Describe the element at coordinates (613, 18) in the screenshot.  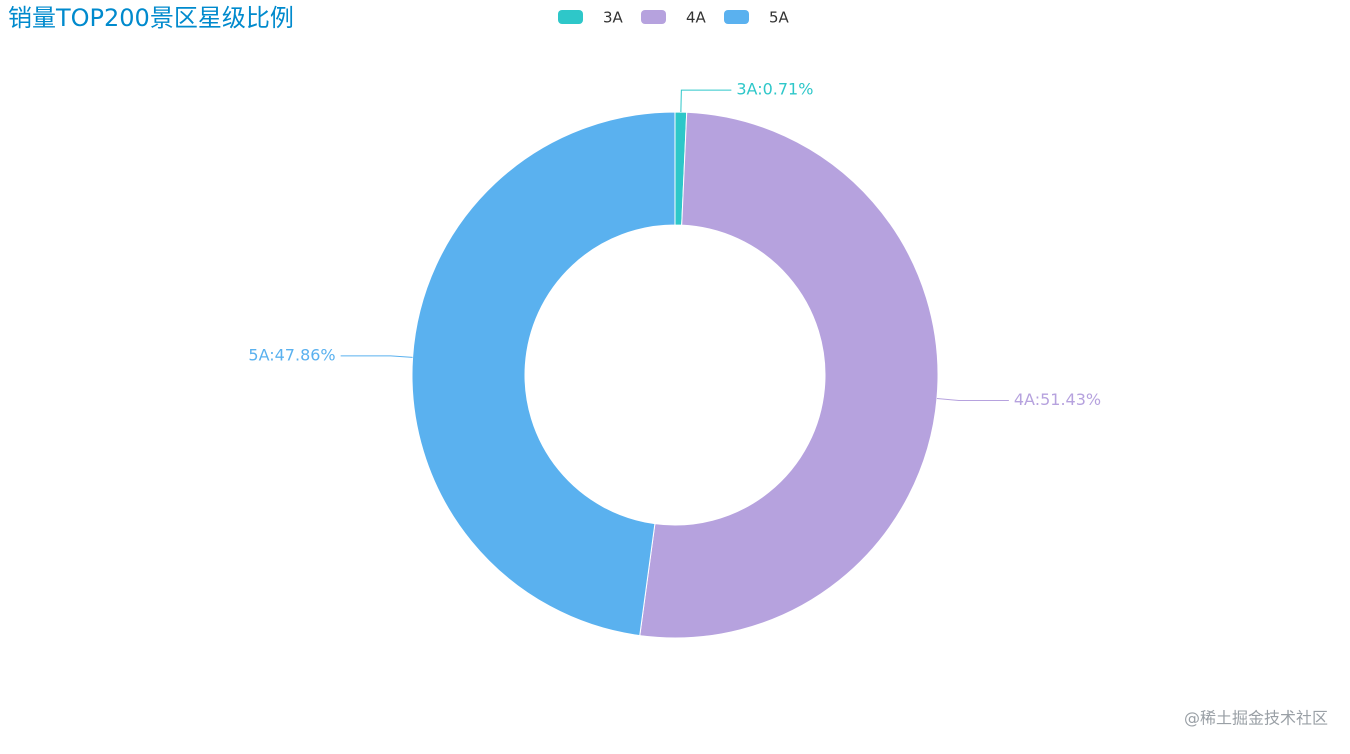
I see `legend-label: 3A` at that location.